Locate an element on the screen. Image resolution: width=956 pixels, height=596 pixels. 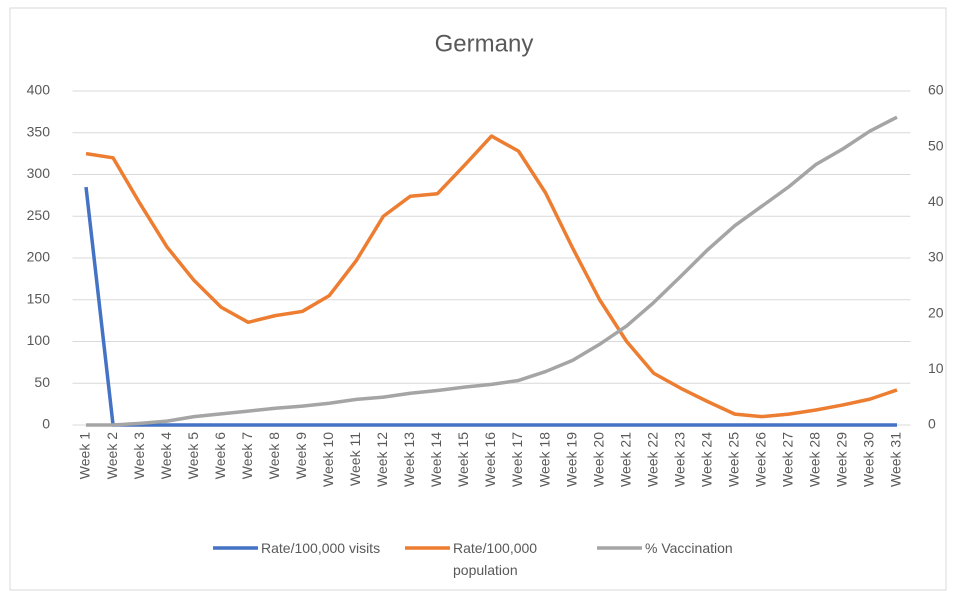
y-tick-label: 350 is located at coordinates (39, 131).